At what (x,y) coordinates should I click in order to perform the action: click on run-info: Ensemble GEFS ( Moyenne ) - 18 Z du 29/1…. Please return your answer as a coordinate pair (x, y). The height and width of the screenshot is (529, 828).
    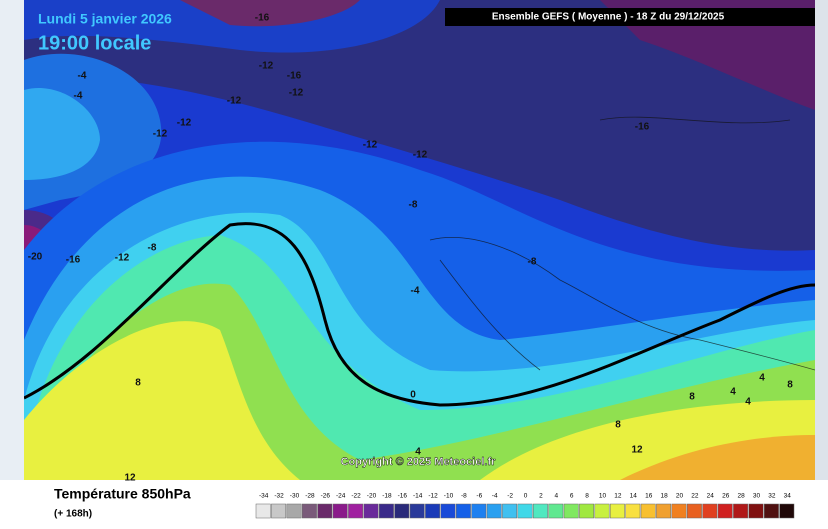
    Looking at the image, I should click on (608, 17).